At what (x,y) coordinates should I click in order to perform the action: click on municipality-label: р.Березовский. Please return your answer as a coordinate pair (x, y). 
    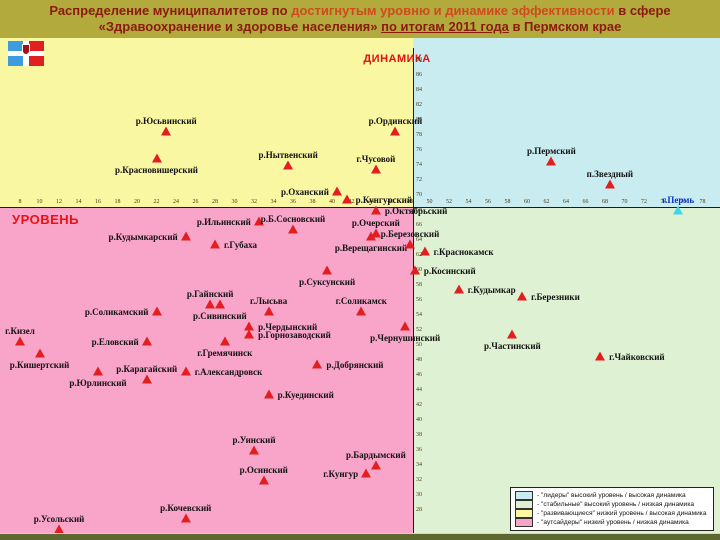
    Looking at the image, I should click on (410, 233).